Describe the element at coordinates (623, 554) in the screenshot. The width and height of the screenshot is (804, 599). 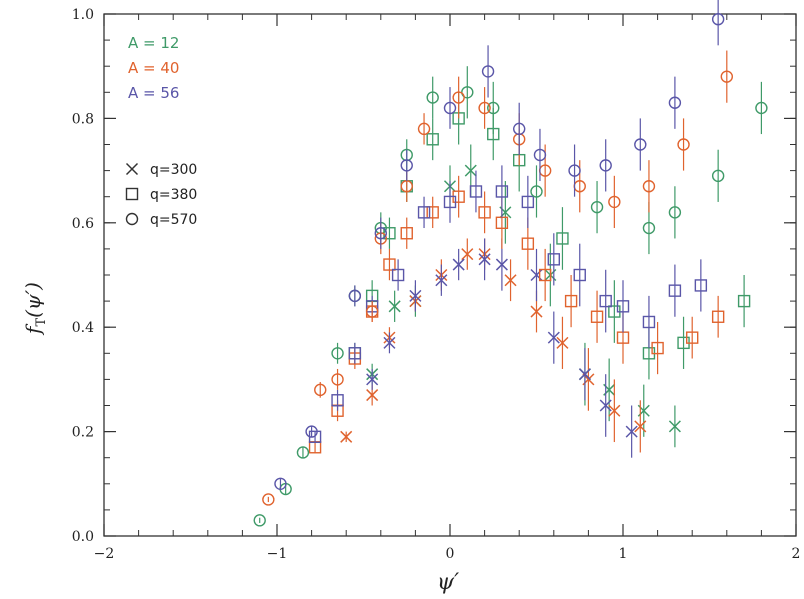
I see `x-tick-label: 1` at that location.